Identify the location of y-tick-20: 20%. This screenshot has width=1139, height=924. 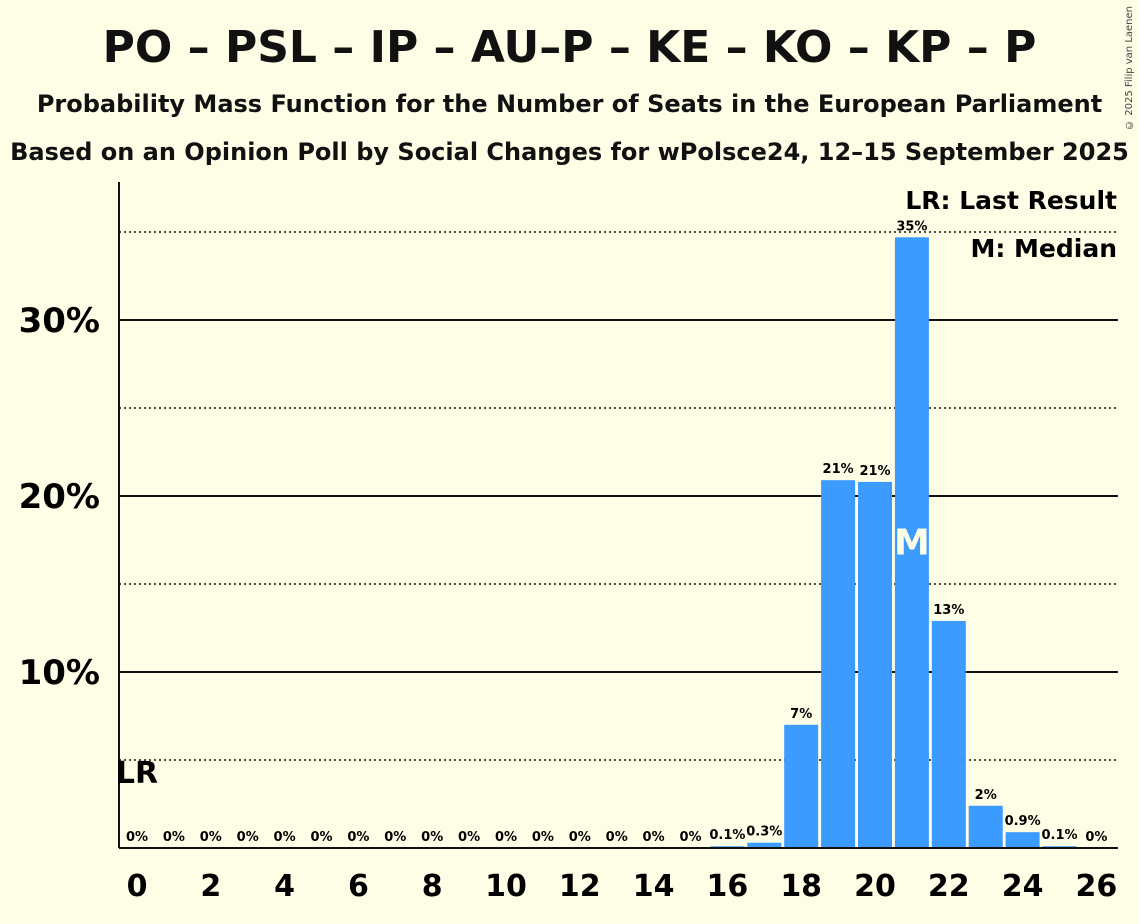
(59, 497).